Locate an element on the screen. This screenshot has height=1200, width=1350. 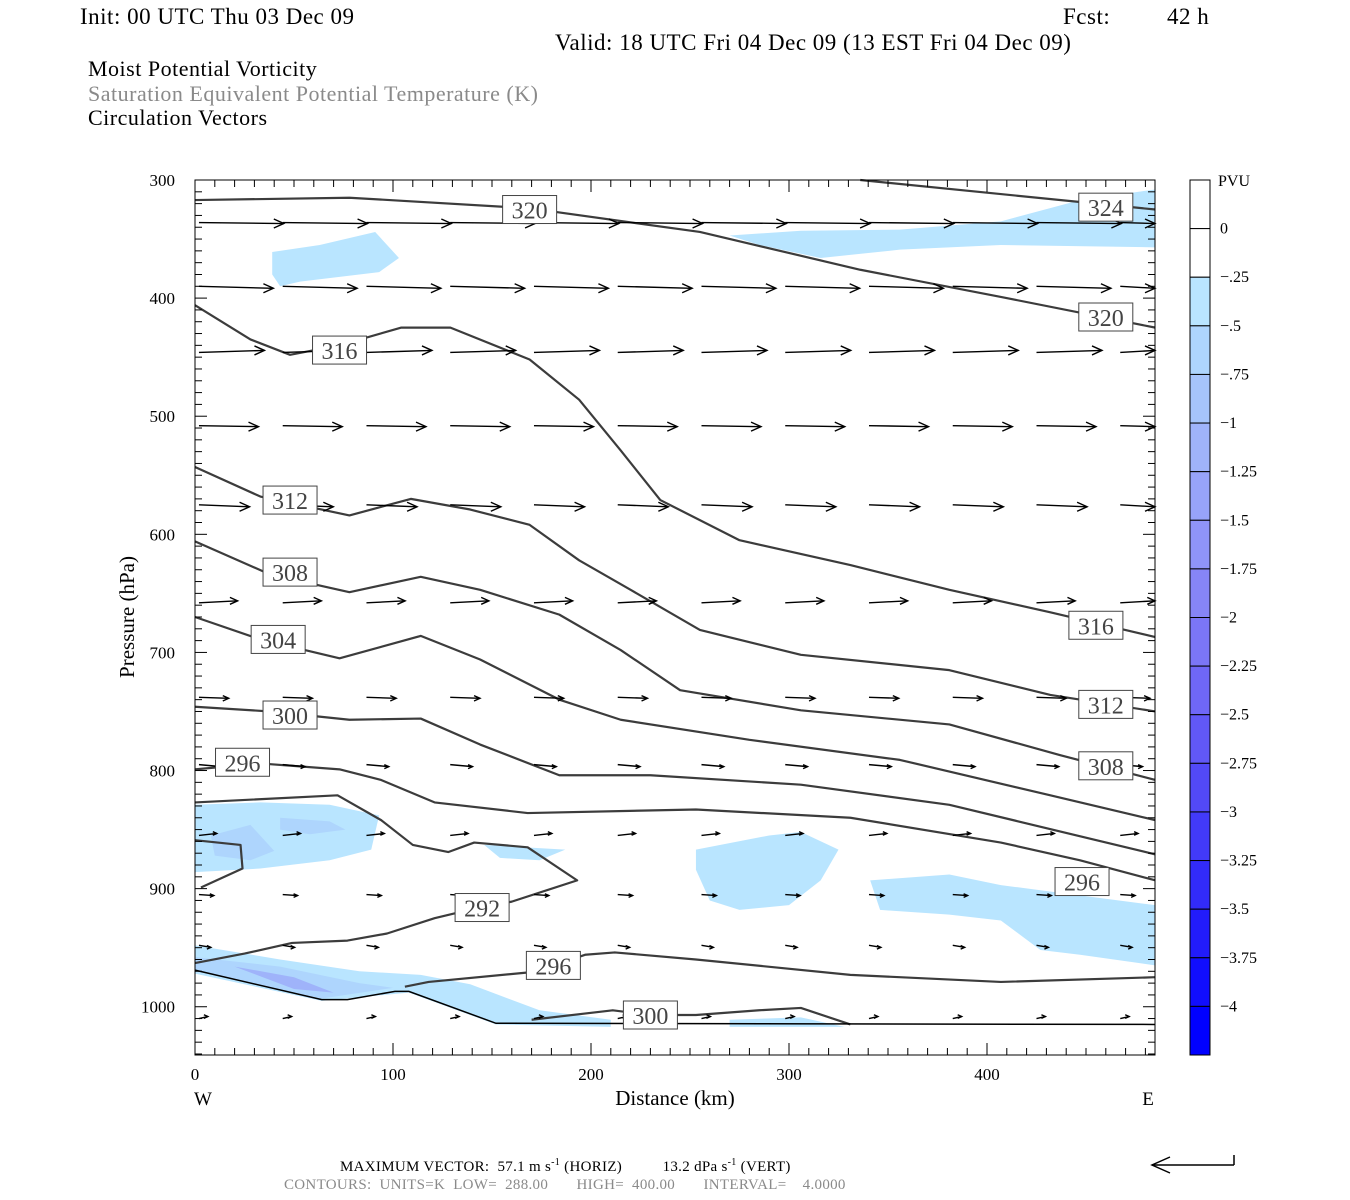
horiz-exp: -1 is located at coordinates (556, 1162).